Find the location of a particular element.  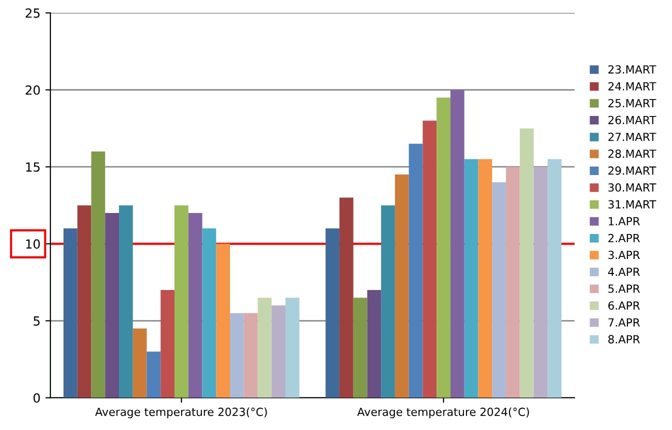

legend-label: 31.MART is located at coordinates (632, 204).